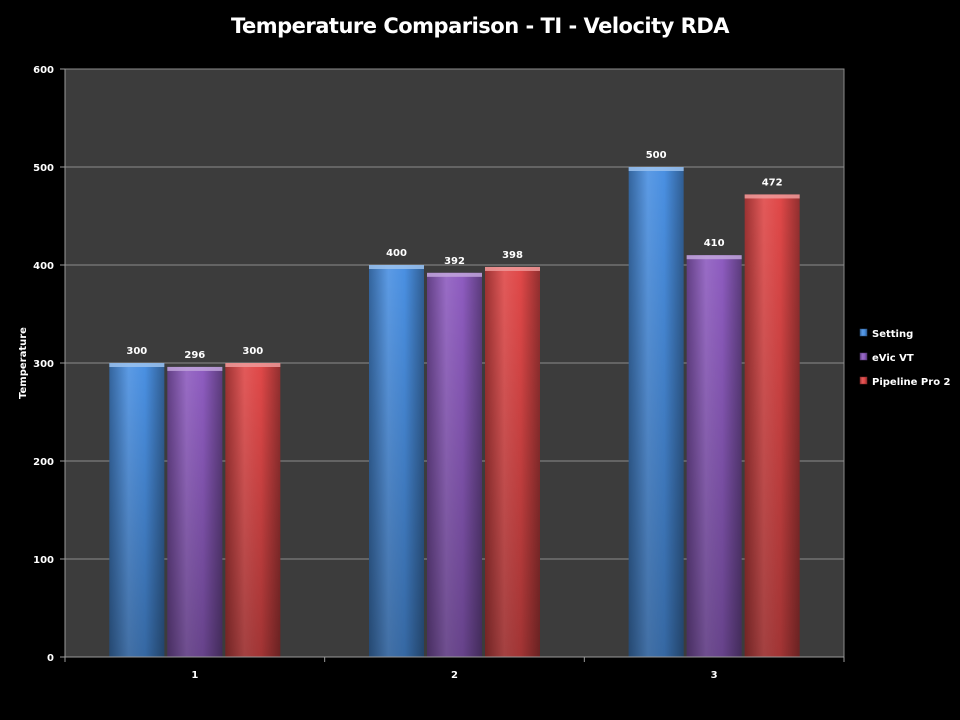 This screenshot has height=720, width=960. Describe the element at coordinates (892, 334) in the screenshot. I see `legend-label: Setting` at that location.